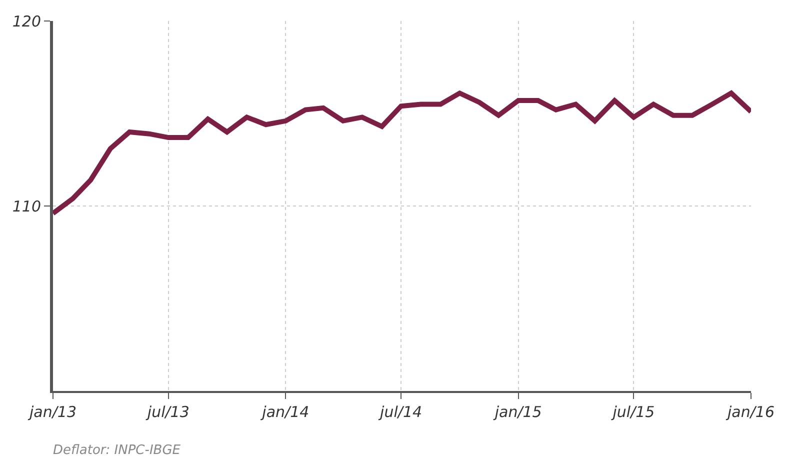 The height and width of the screenshot is (467, 787). What do you see at coordinates (285, 412) in the screenshot?
I see `x-tick-label: jan/14` at bounding box center [285, 412].